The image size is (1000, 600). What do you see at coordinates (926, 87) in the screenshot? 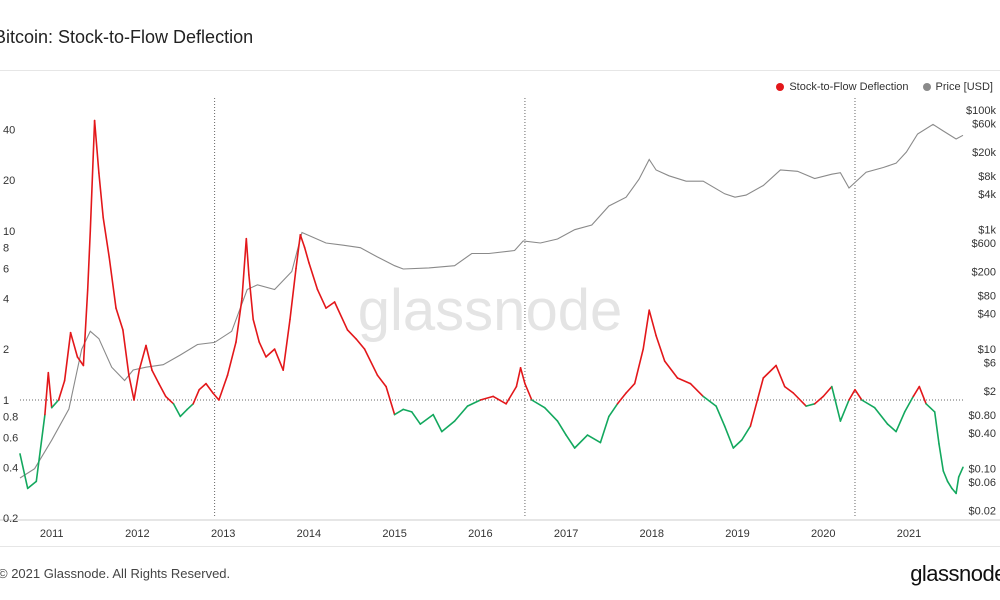
I see `legend-gray-dot-icon` at bounding box center [926, 87].